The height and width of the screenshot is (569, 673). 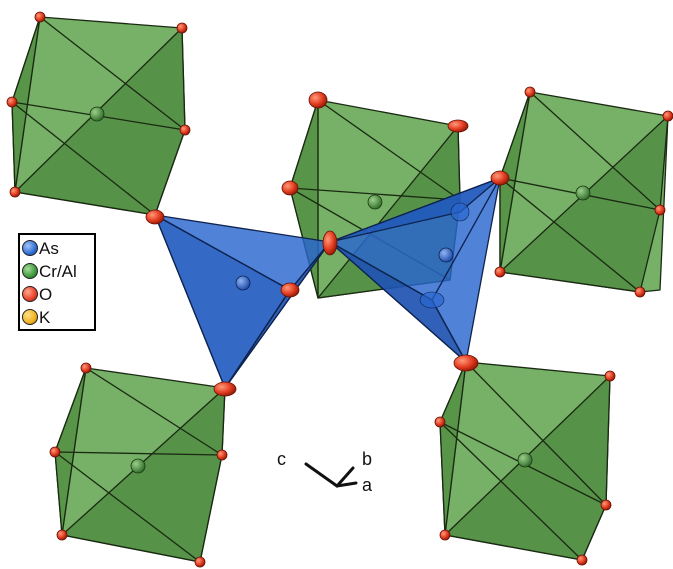 I want to click on octahedron-top-left, so click(x=98, y=116).